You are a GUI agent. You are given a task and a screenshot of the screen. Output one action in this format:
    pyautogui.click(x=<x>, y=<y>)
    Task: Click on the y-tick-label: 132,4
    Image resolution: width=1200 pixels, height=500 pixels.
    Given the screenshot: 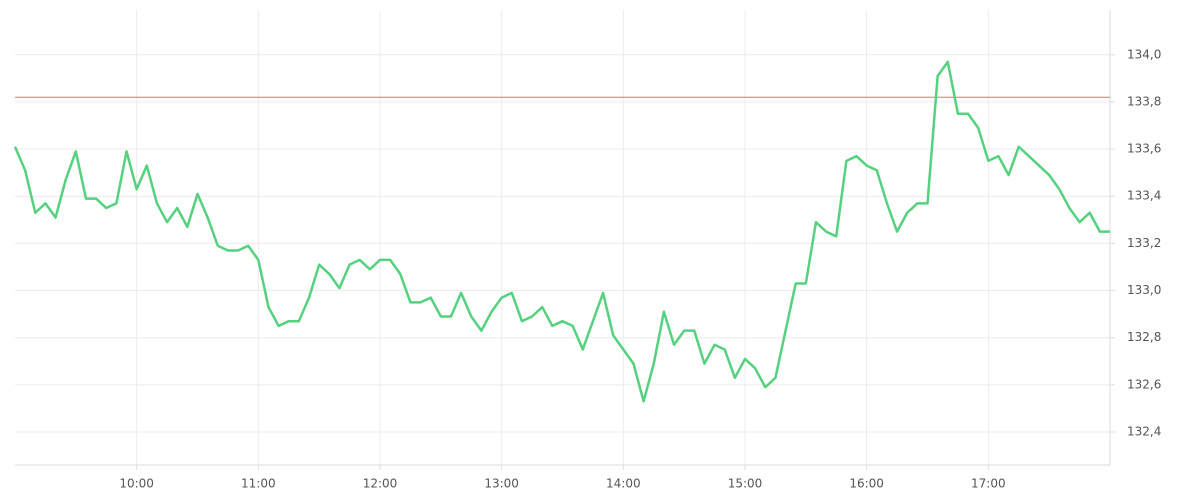 What is the action you would take?
    pyautogui.click(x=1144, y=431)
    